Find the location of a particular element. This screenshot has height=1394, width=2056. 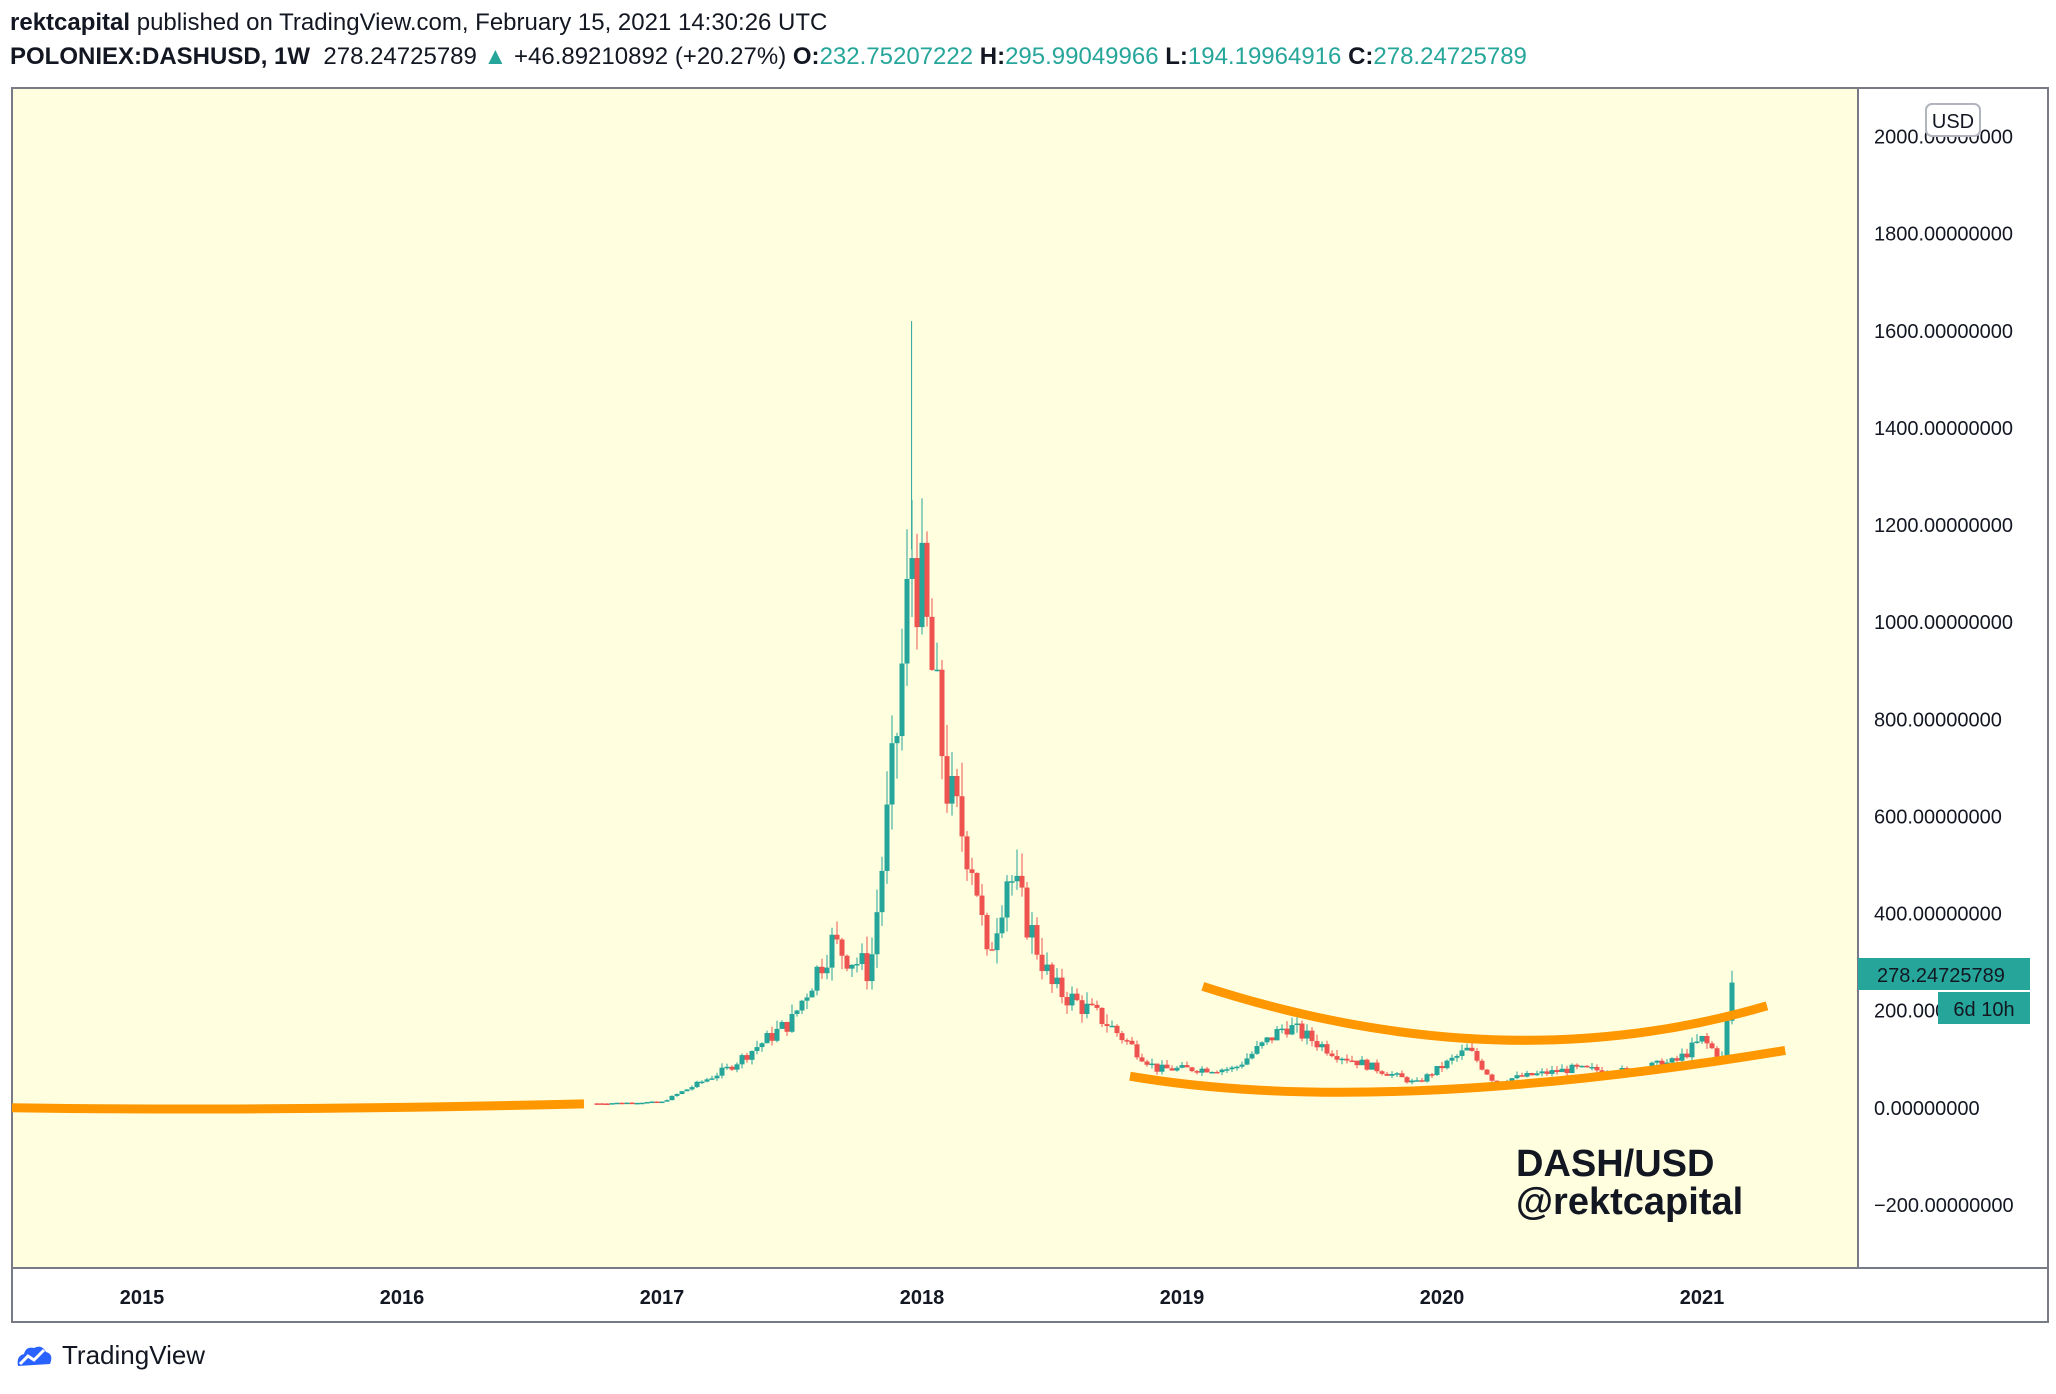

price-tag-bg is located at coordinates (1944, 974).